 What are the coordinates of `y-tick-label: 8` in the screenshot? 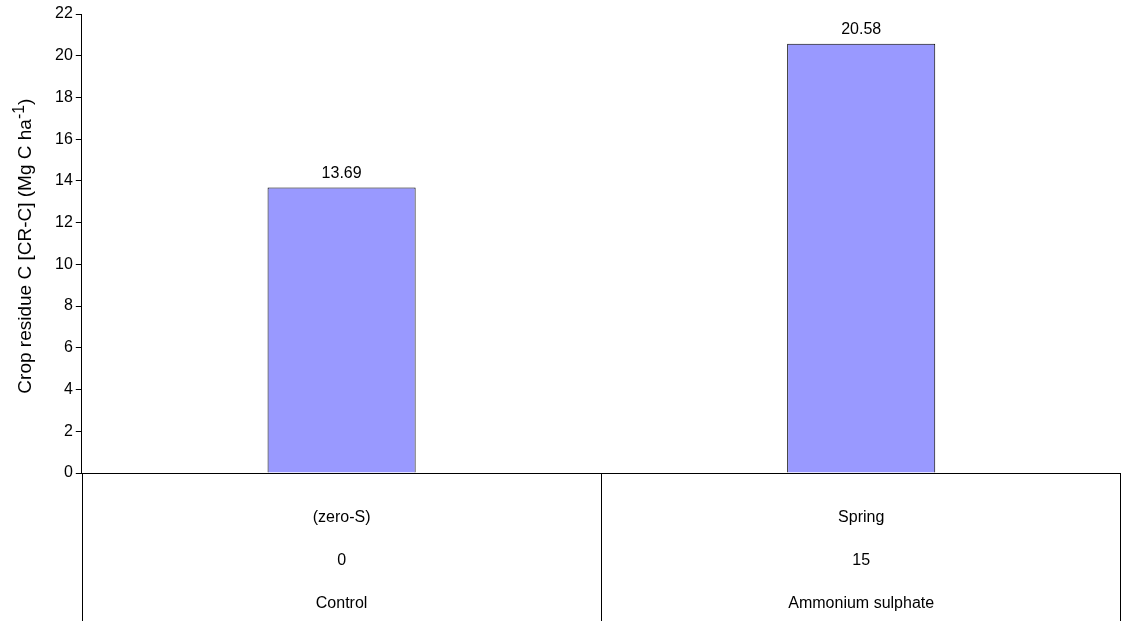 It's located at (68, 305).